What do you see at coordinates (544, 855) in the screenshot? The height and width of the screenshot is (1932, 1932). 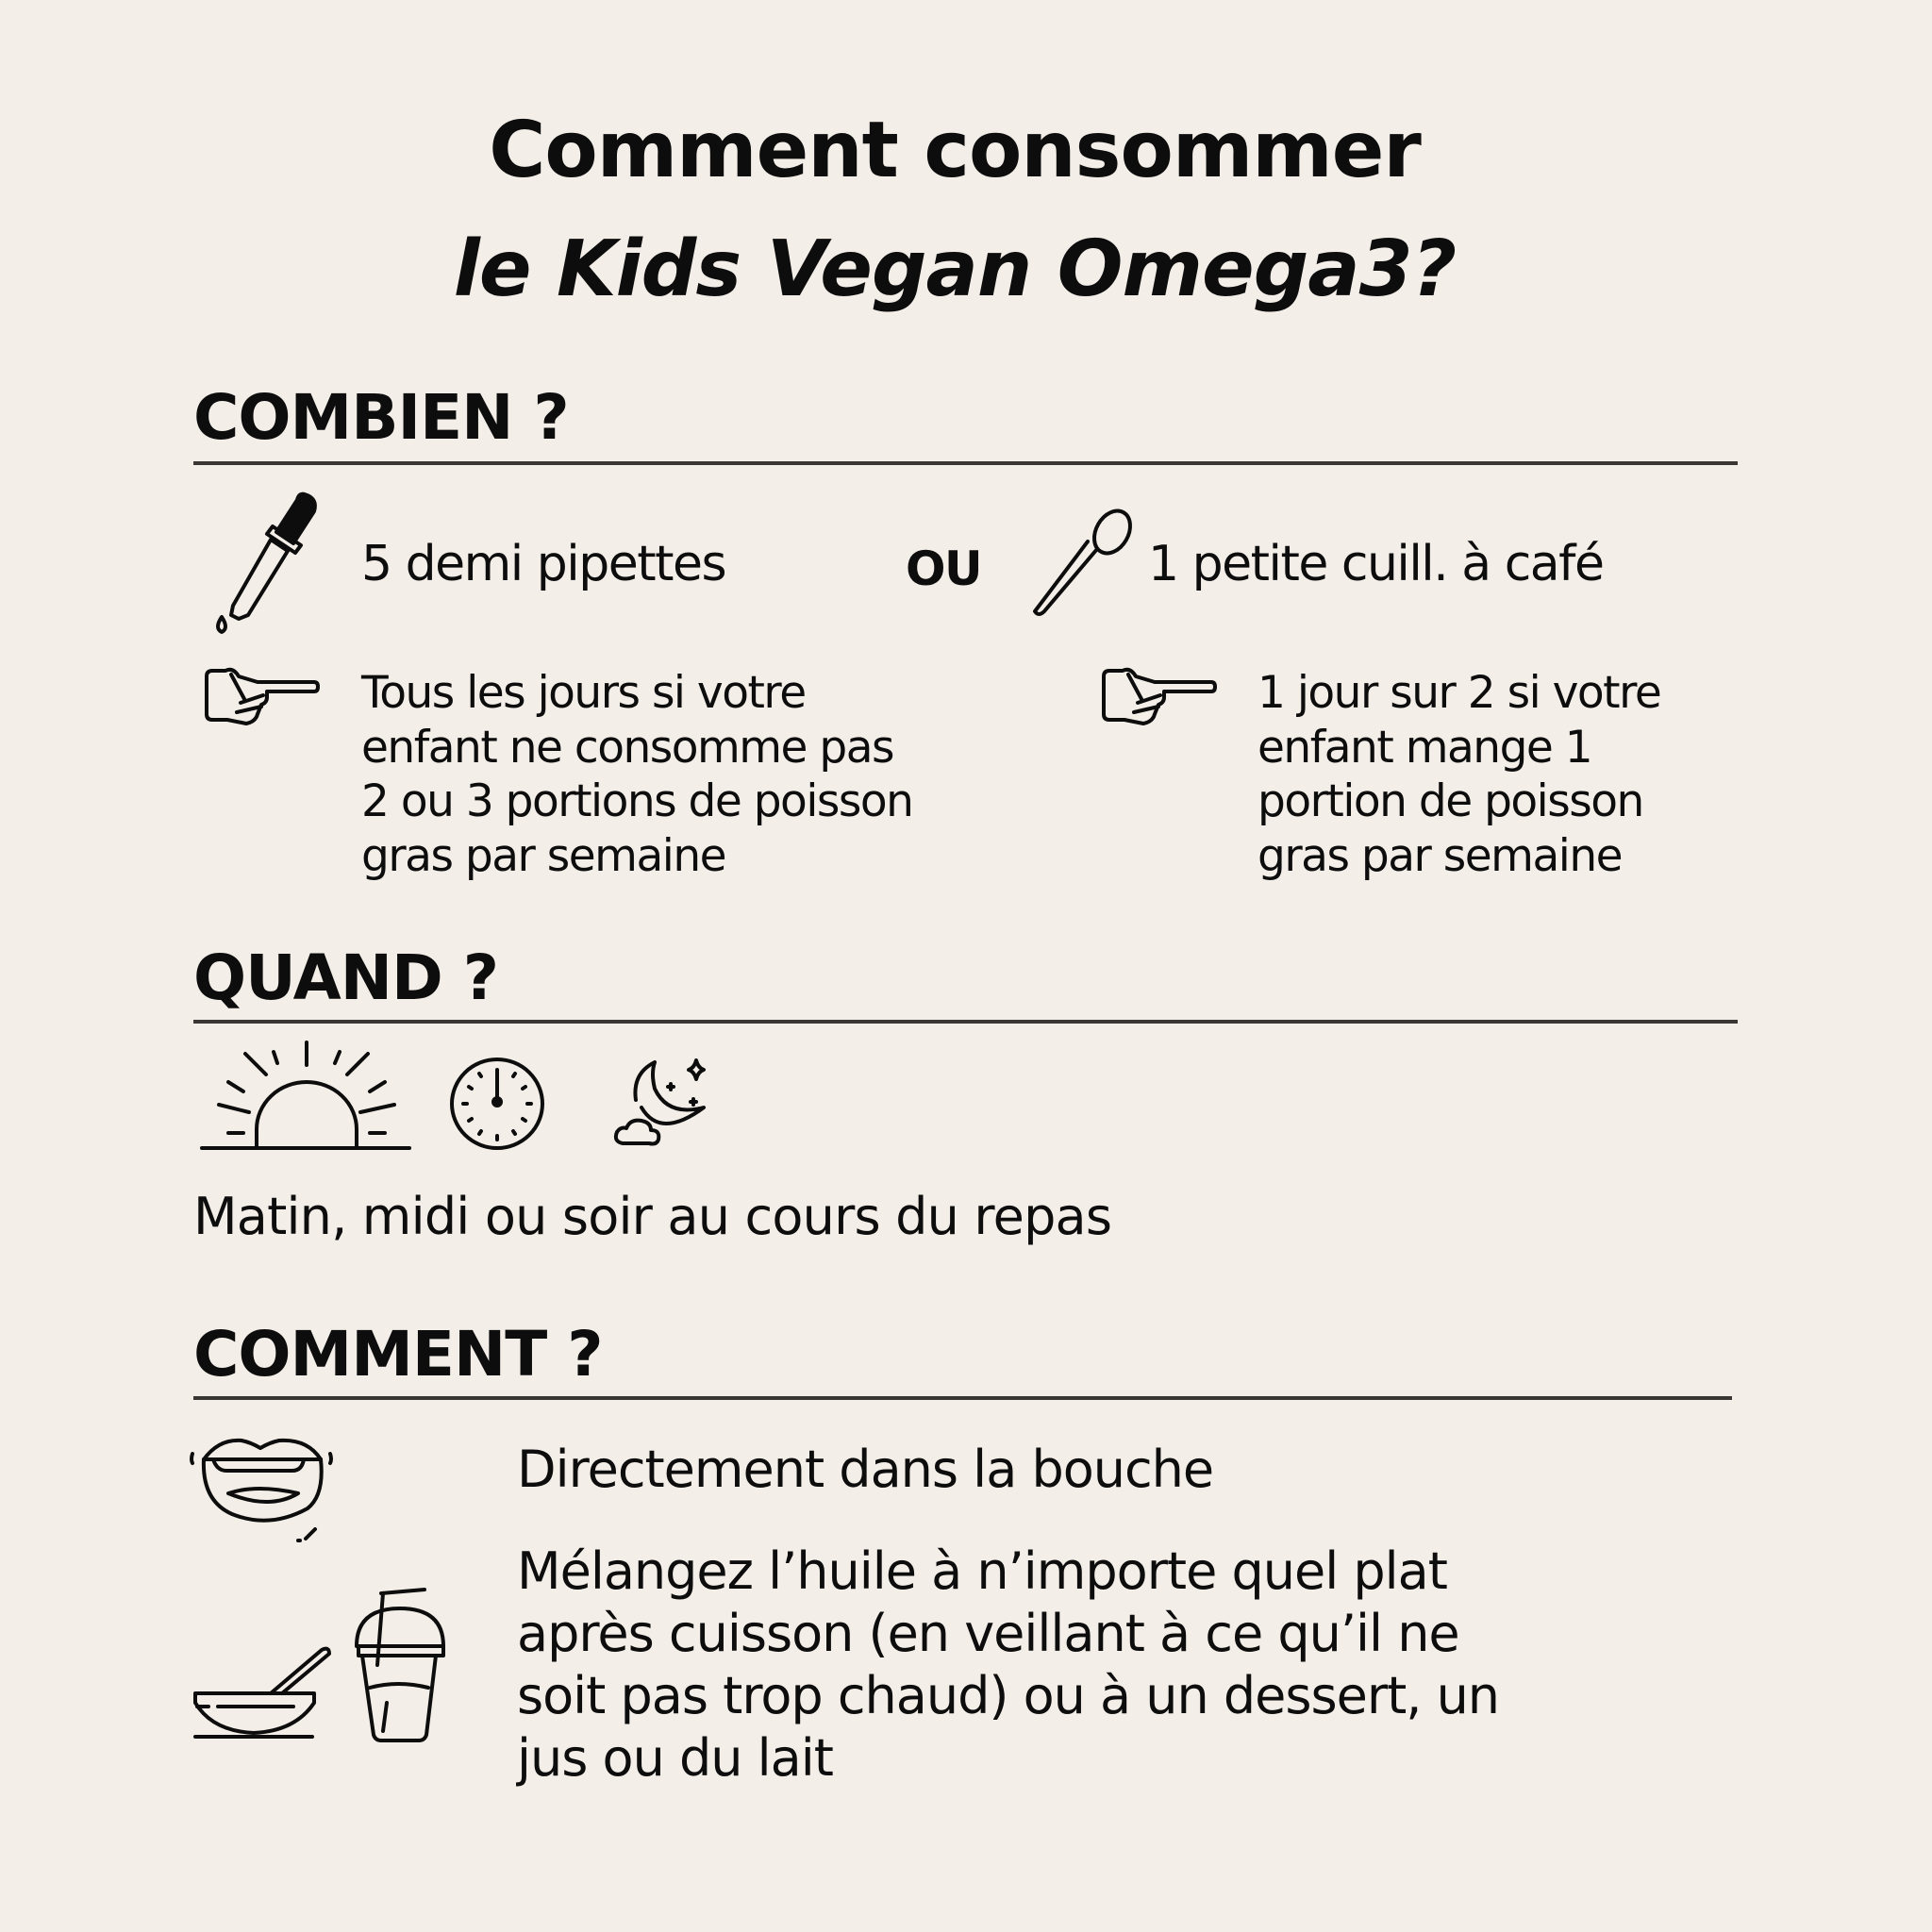 I see `left-note-line: gras par semaine` at bounding box center [544, 855].